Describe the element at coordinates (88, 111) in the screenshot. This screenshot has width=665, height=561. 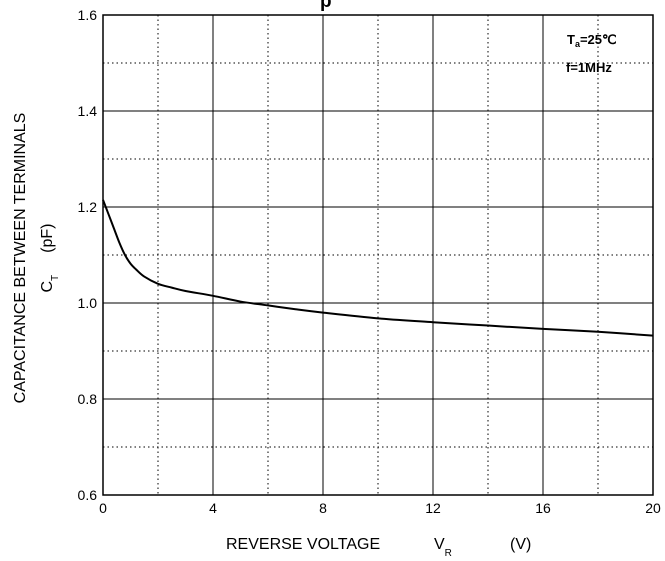
I see `y-tick-label: 1.4` at that location.